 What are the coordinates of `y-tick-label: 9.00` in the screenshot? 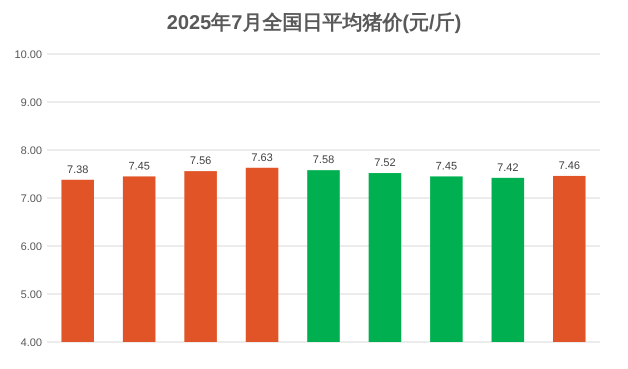 It's located at (31, 102).